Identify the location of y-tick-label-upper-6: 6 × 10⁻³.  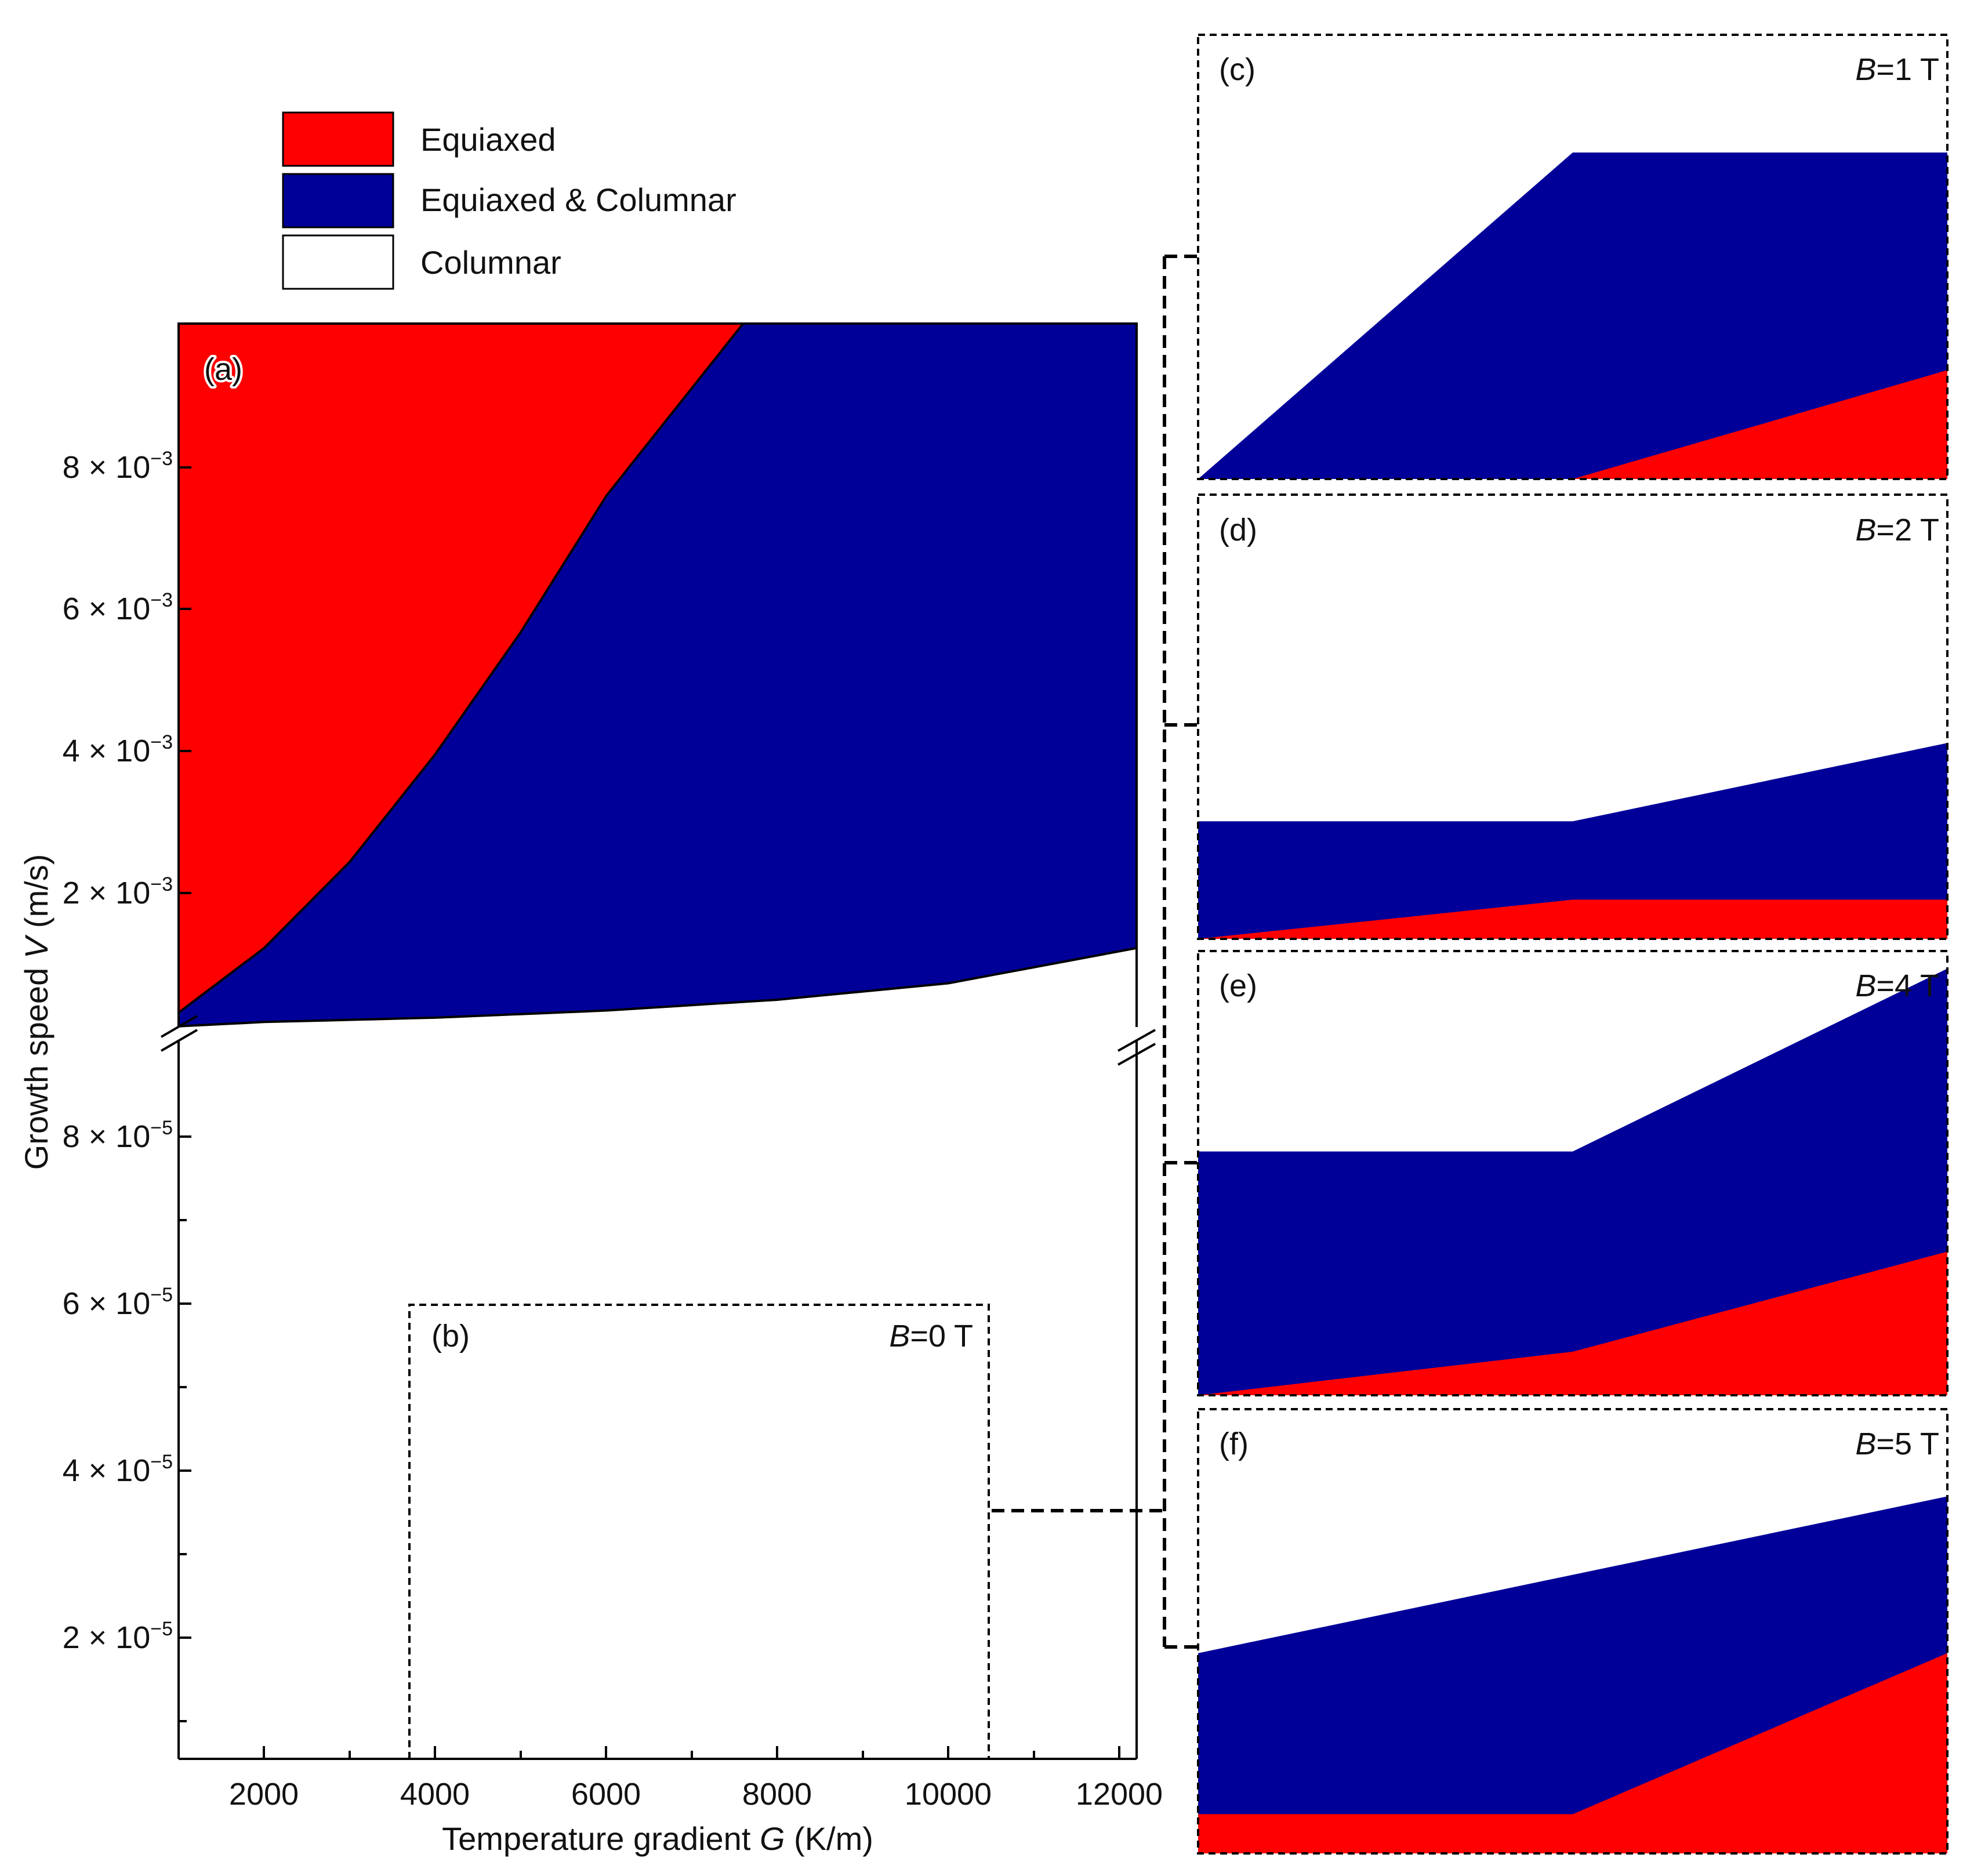
(118, 607).